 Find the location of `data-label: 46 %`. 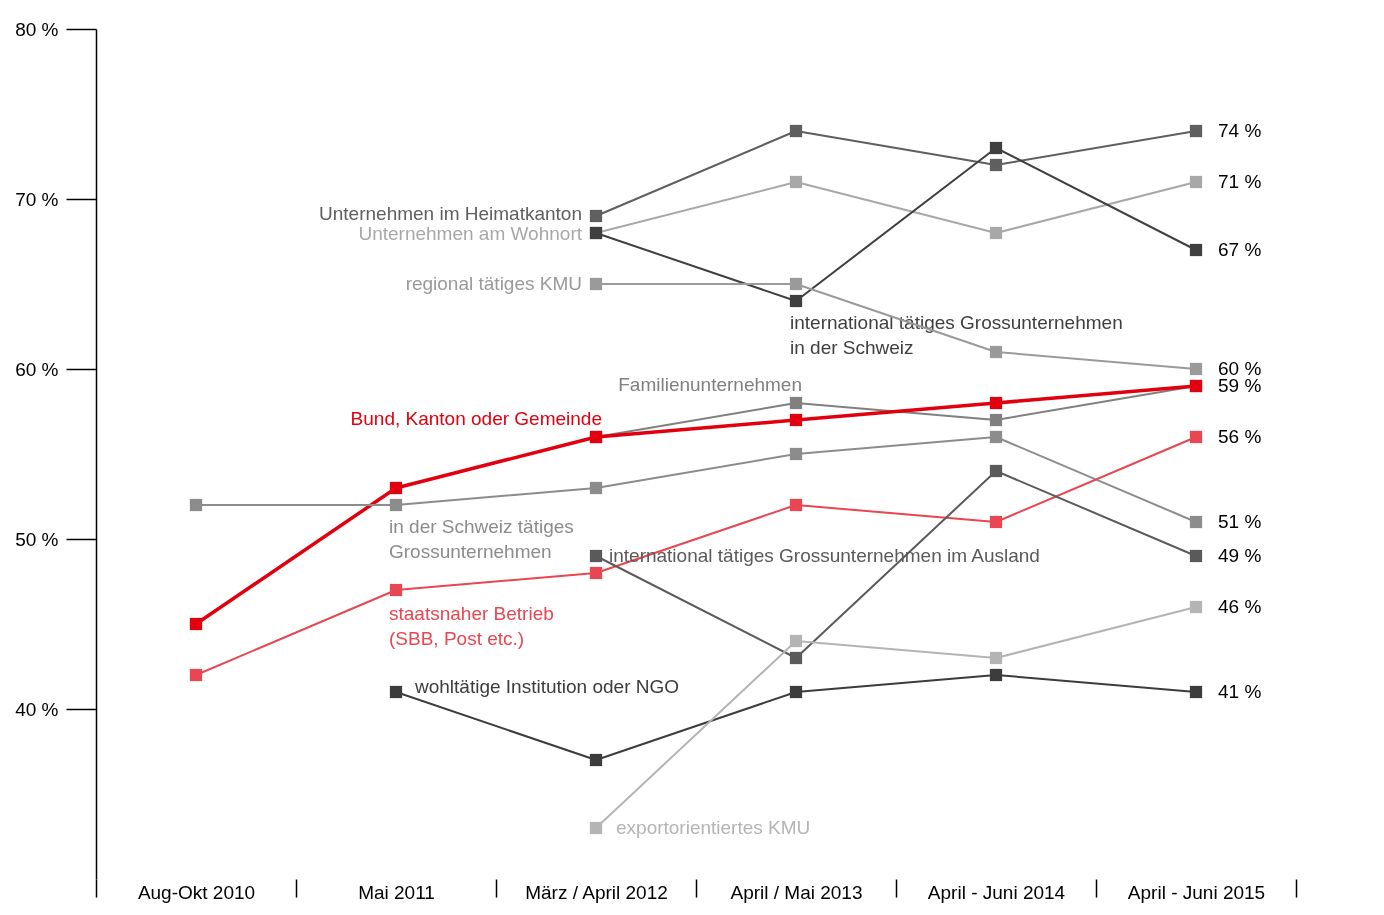

data-label: 46 % is located at coordinates (1240, 606).